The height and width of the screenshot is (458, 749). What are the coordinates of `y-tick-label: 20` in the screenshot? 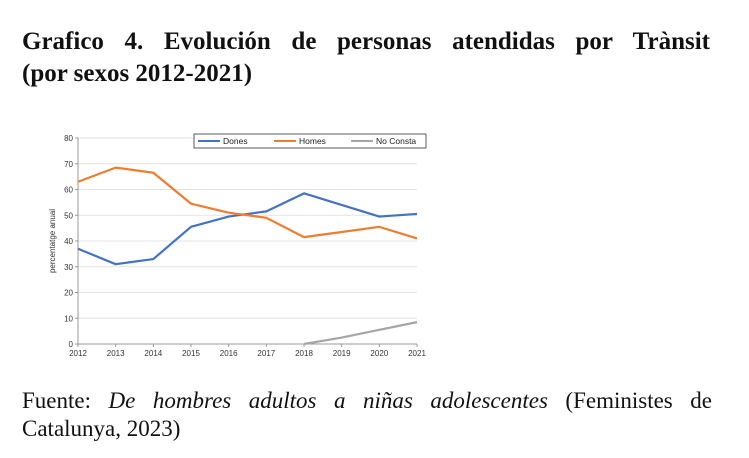 It's located at (68, 293).